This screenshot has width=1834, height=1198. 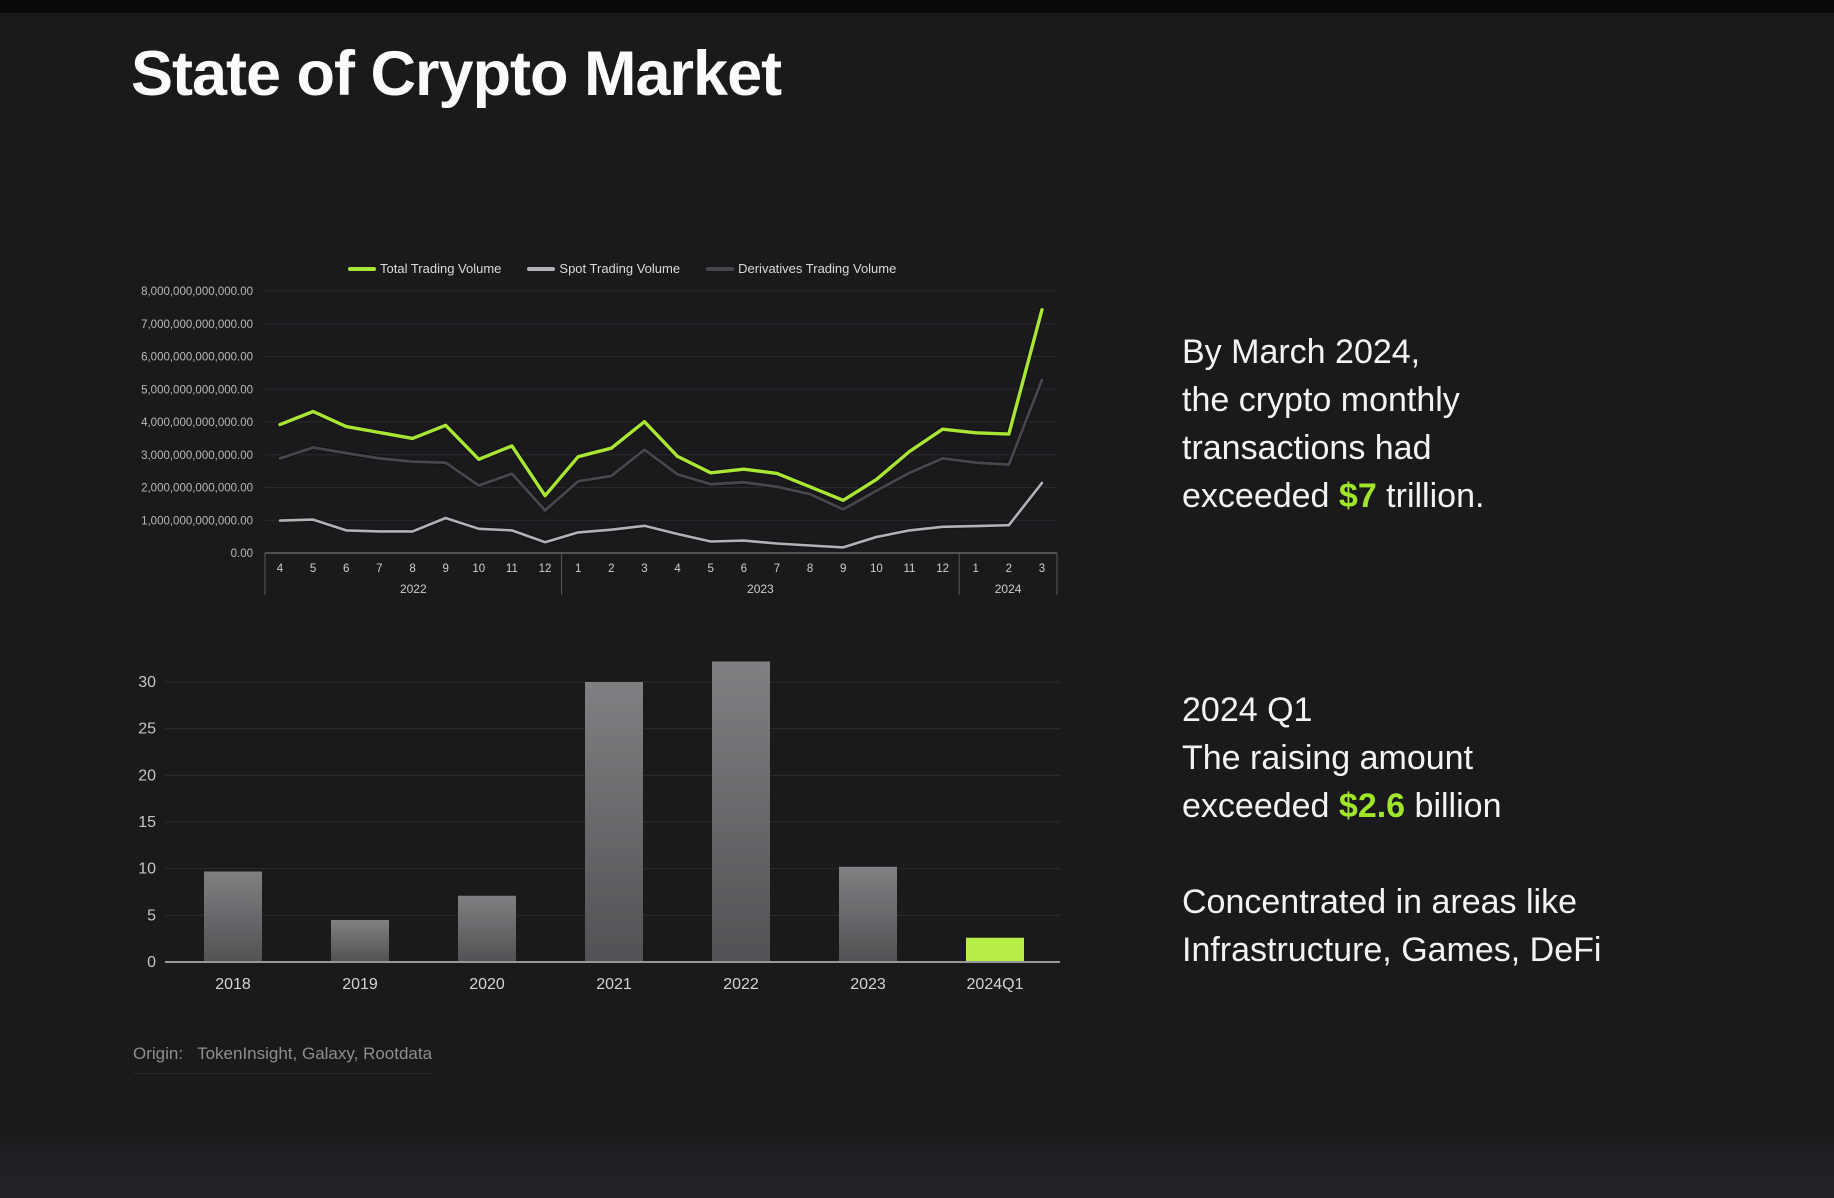 What do you see at coordinates (720, 268) in the screenshot?
I see `legend-swatch-derivatives` at bounding box center [720, 268].